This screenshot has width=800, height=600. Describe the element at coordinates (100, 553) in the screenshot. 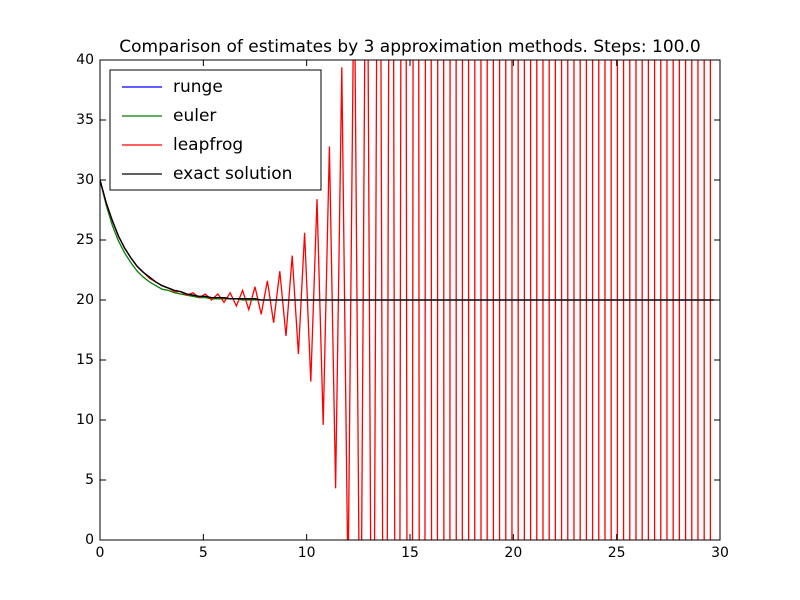

I see `x-tick-label: 0` at that location.